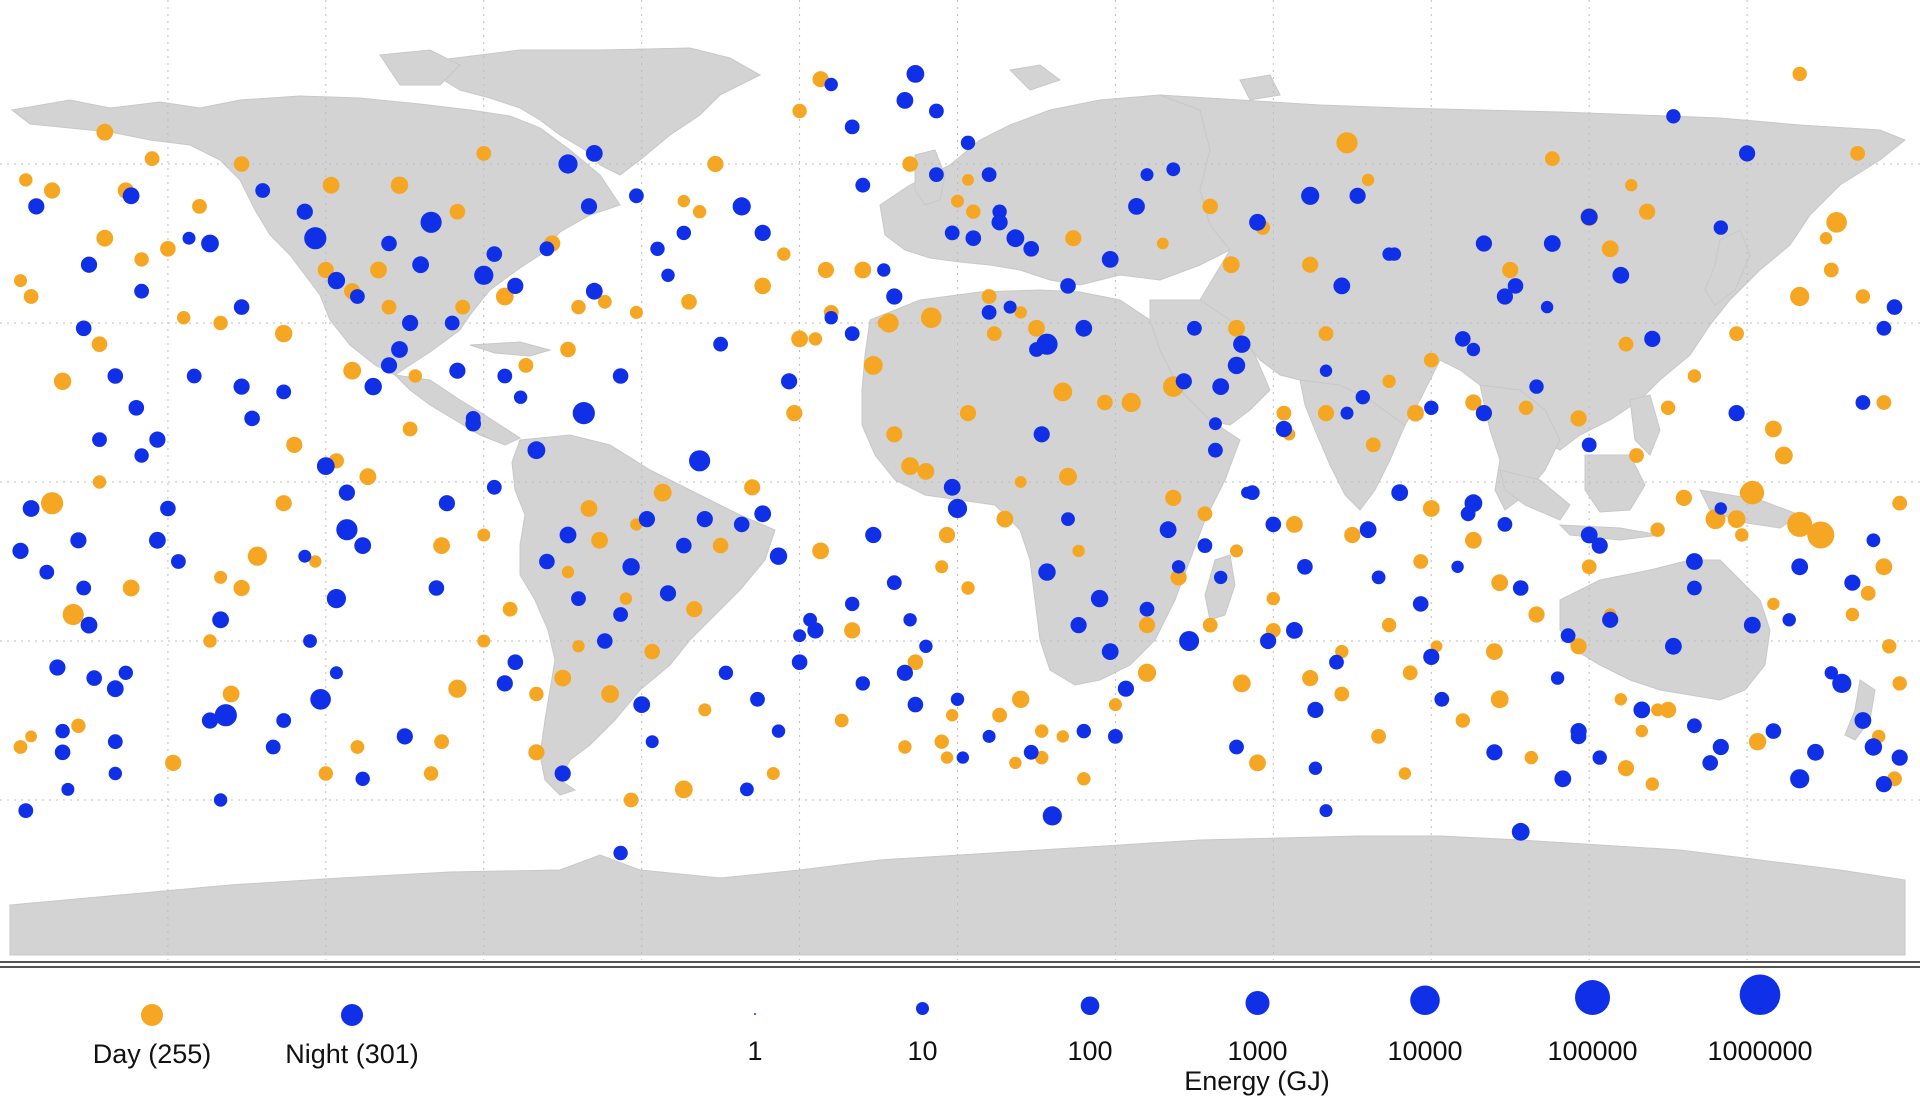 This screenshot has height=1108, width=1920. I want to click on legend-night-label: Night (301), so click(352, 1054).